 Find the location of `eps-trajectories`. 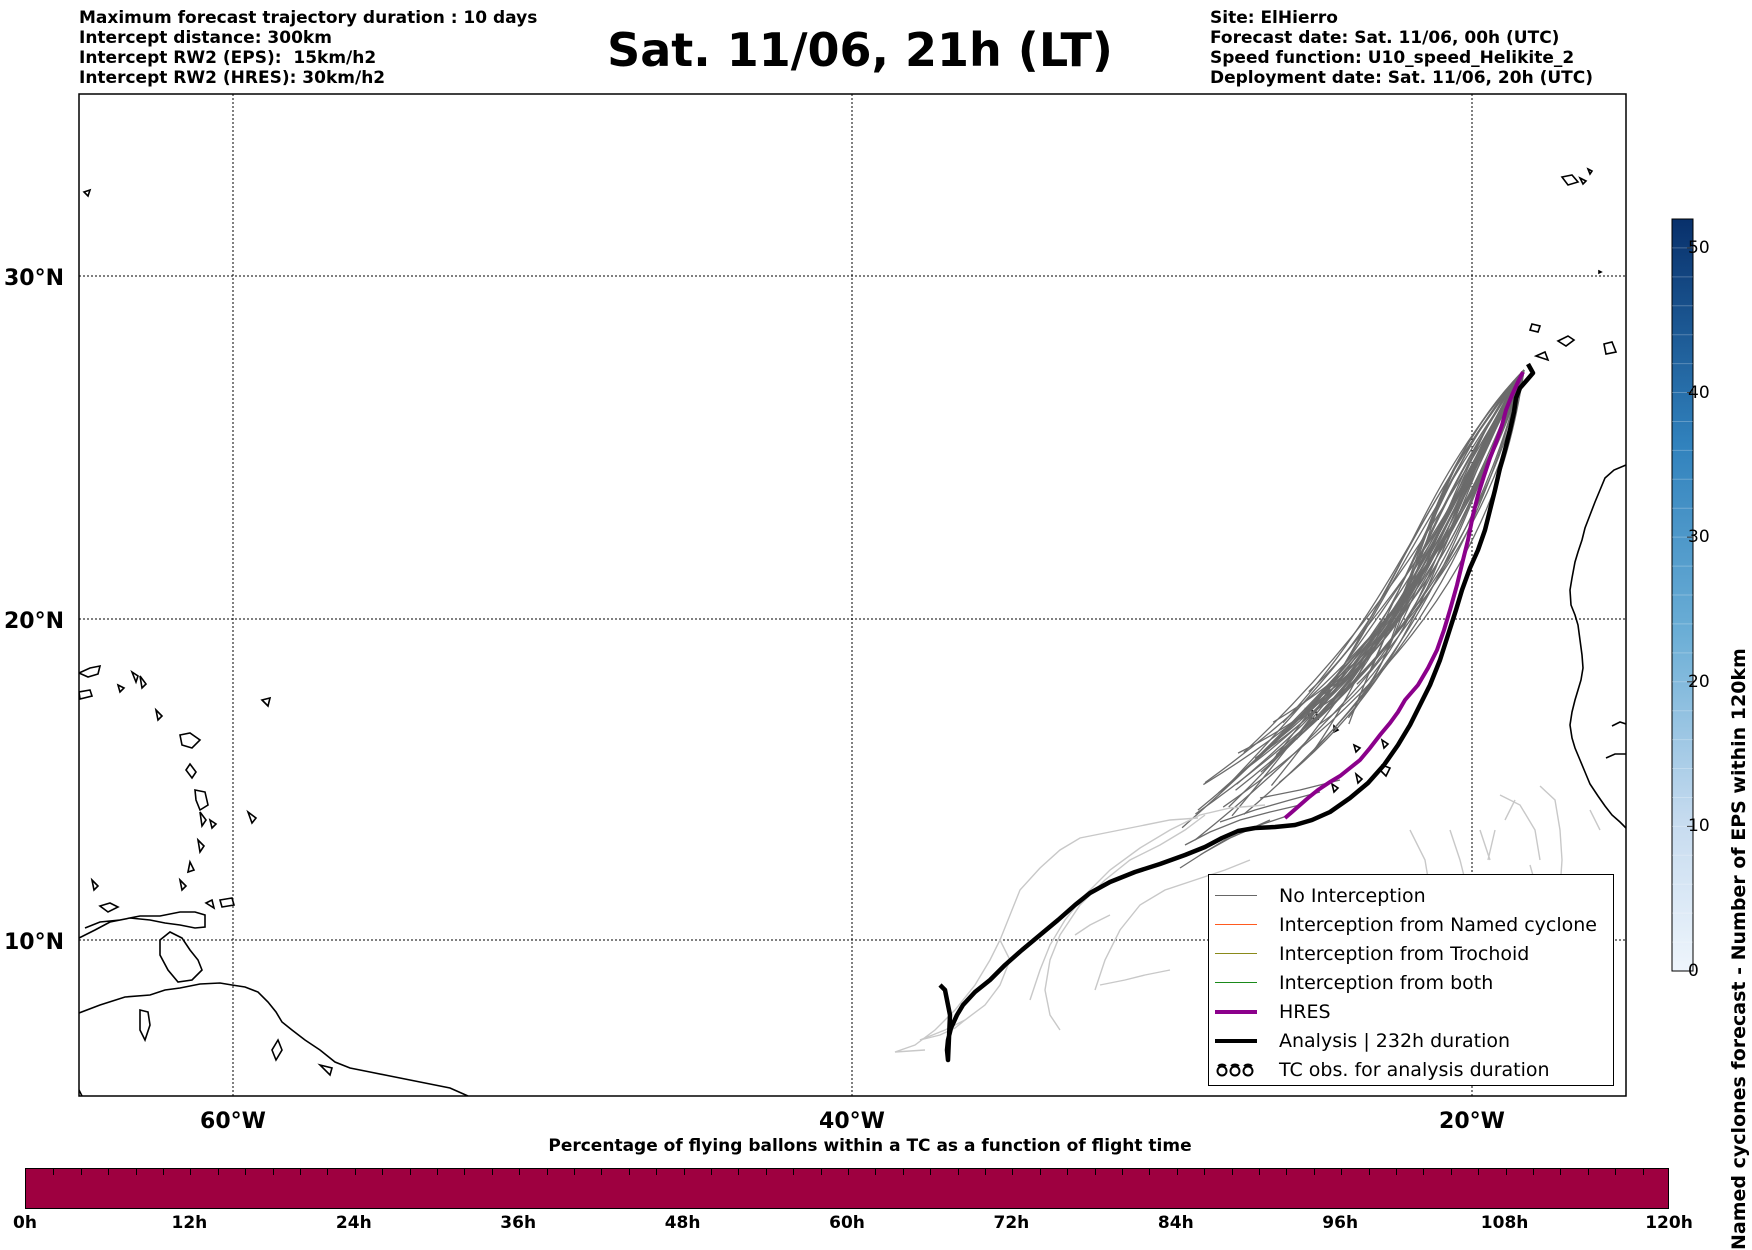

eps-trajectories is located at coordinates (1352, 619).